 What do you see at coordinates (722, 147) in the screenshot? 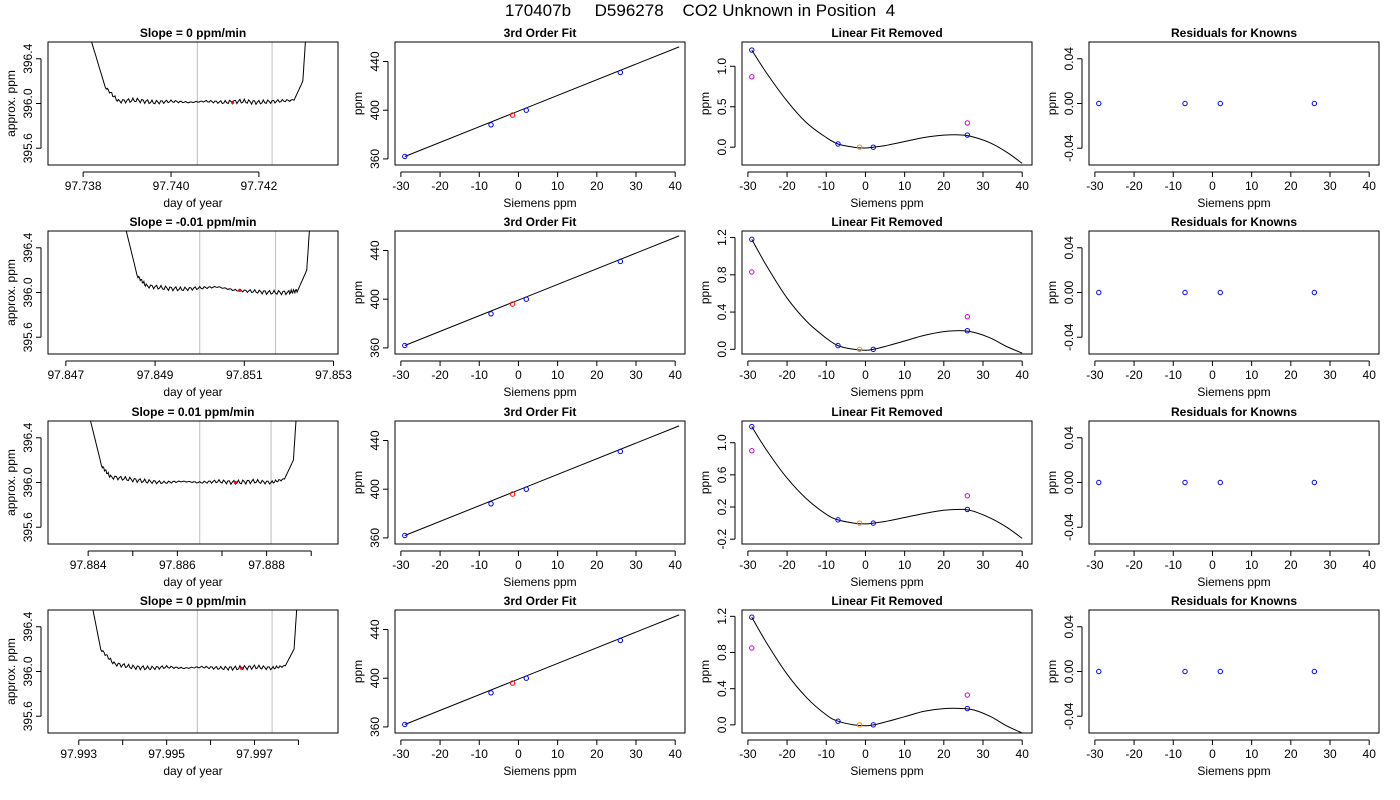
I see `y-tick-label: 0.0` at bounding box center [722, 147].